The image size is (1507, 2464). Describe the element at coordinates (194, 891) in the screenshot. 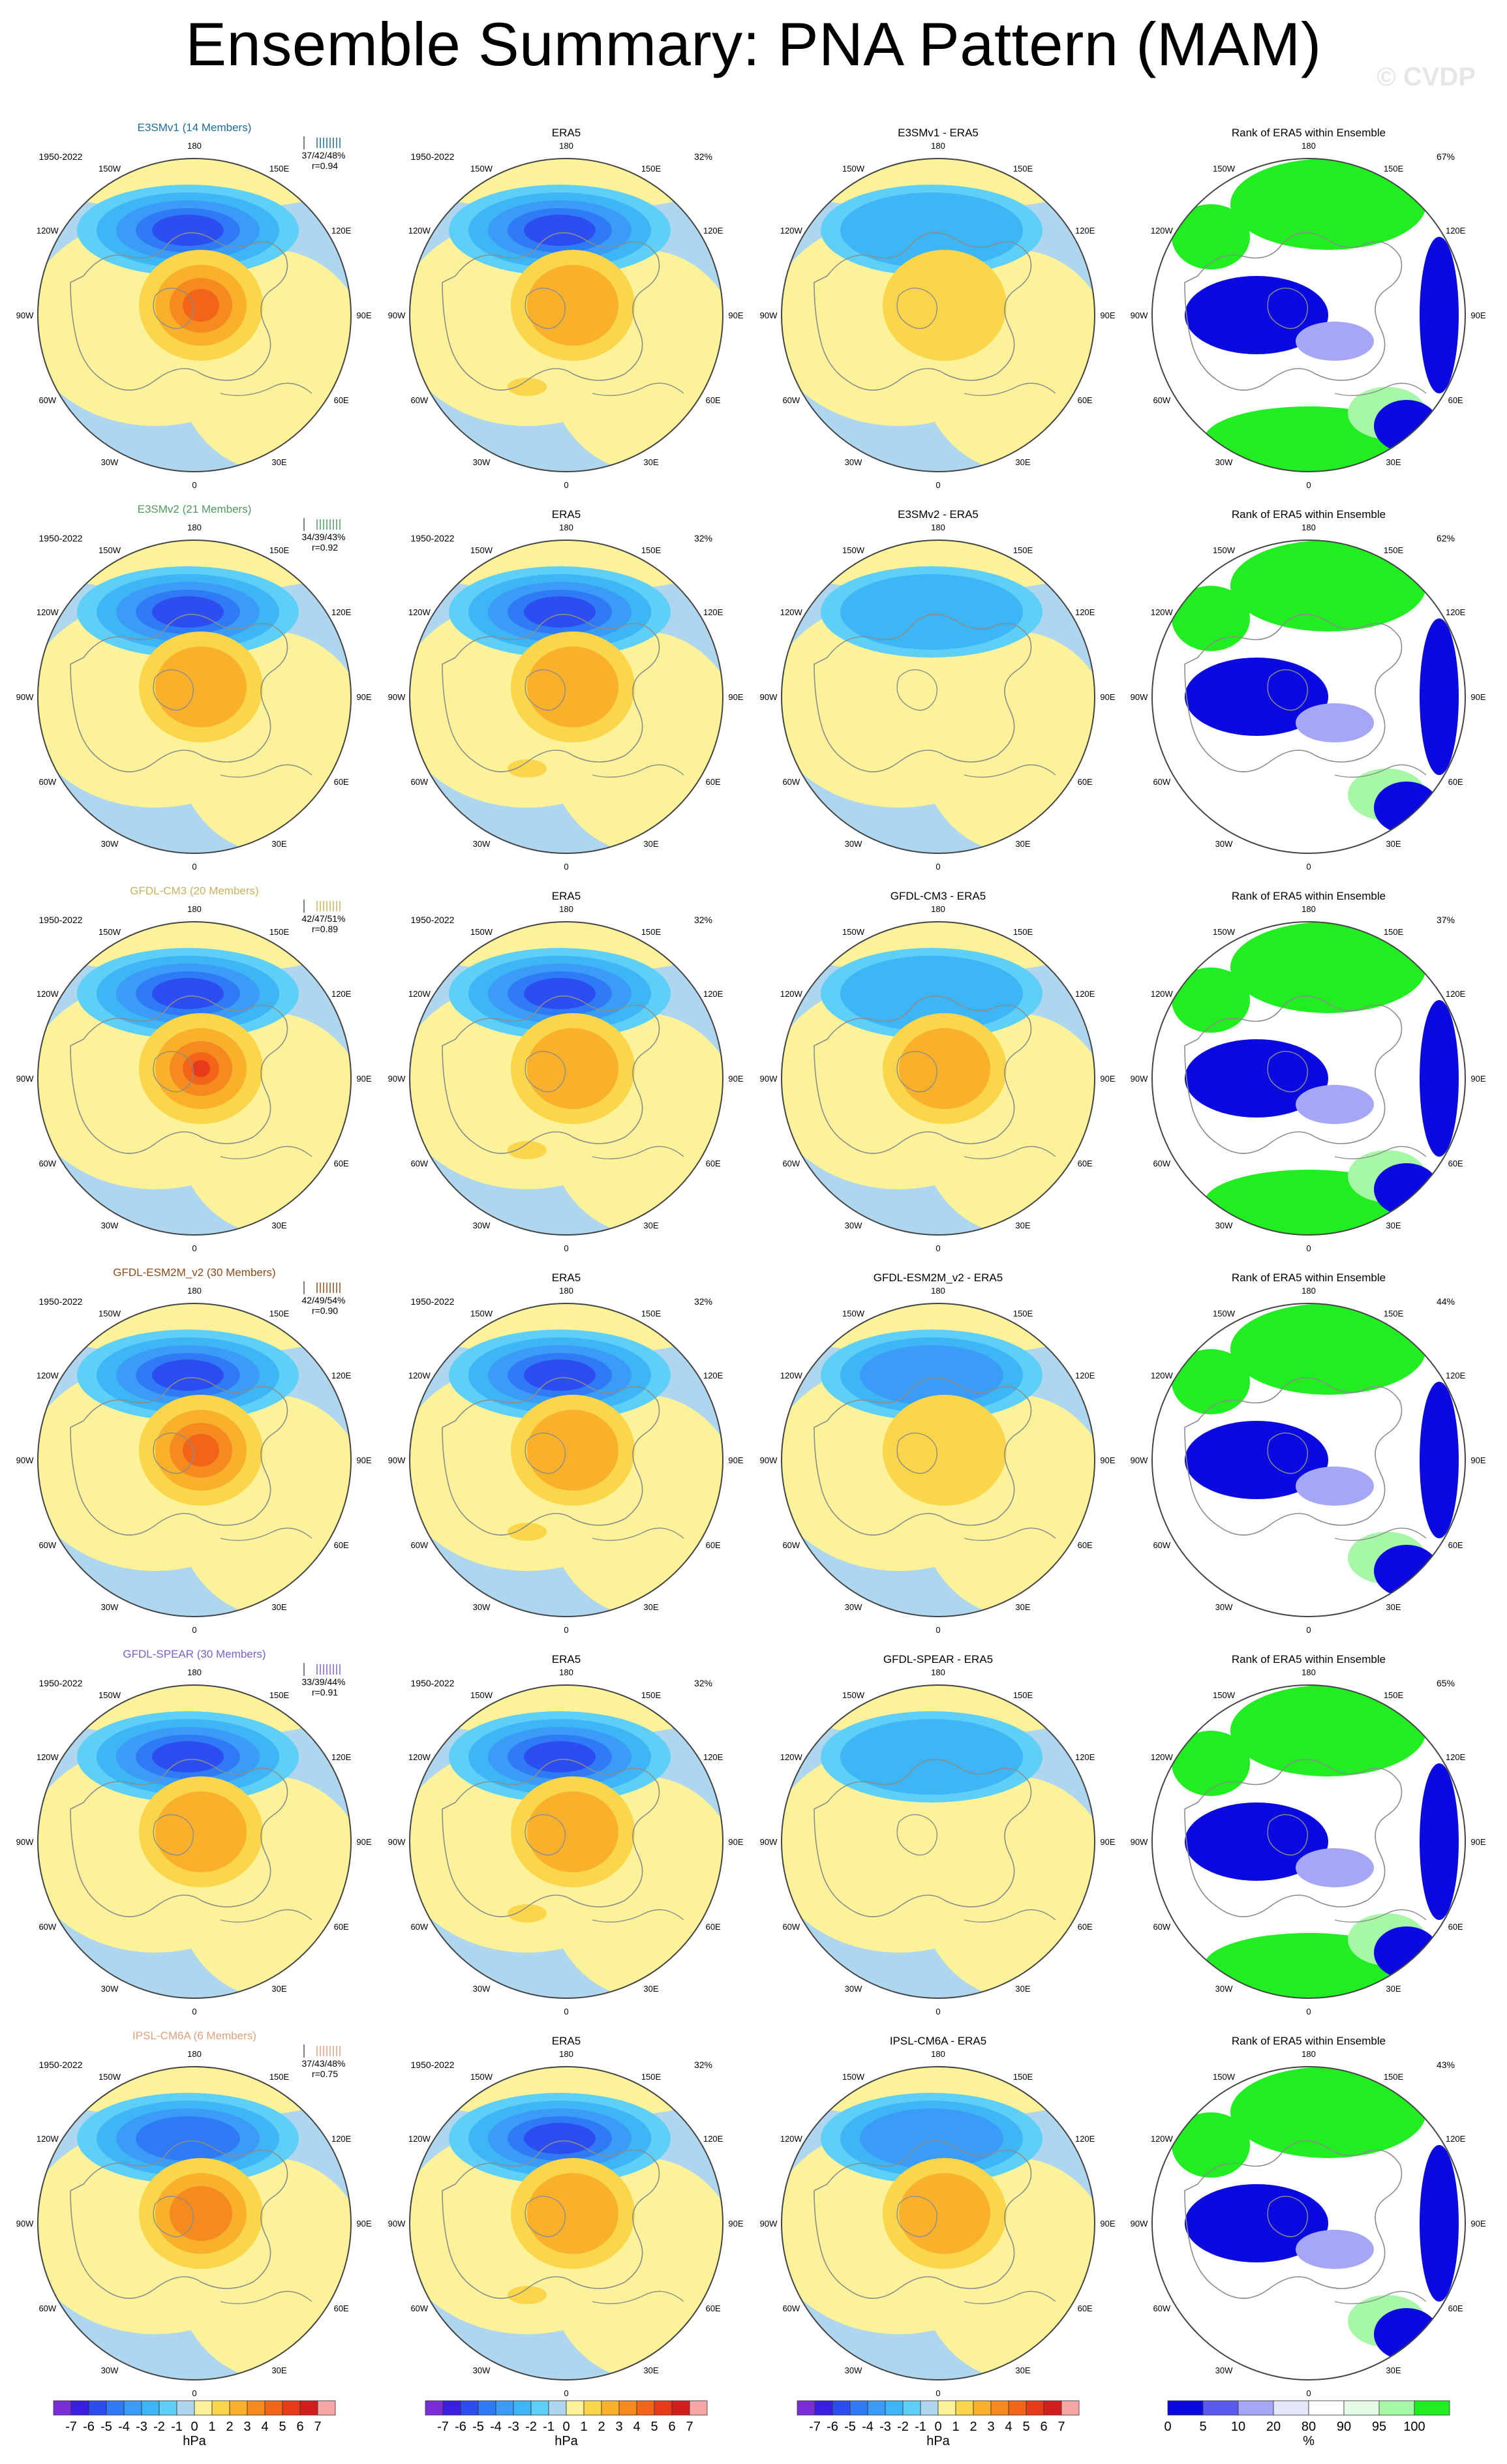

I see `model-title: GFDL-CM3 (20 Members)` at that location.